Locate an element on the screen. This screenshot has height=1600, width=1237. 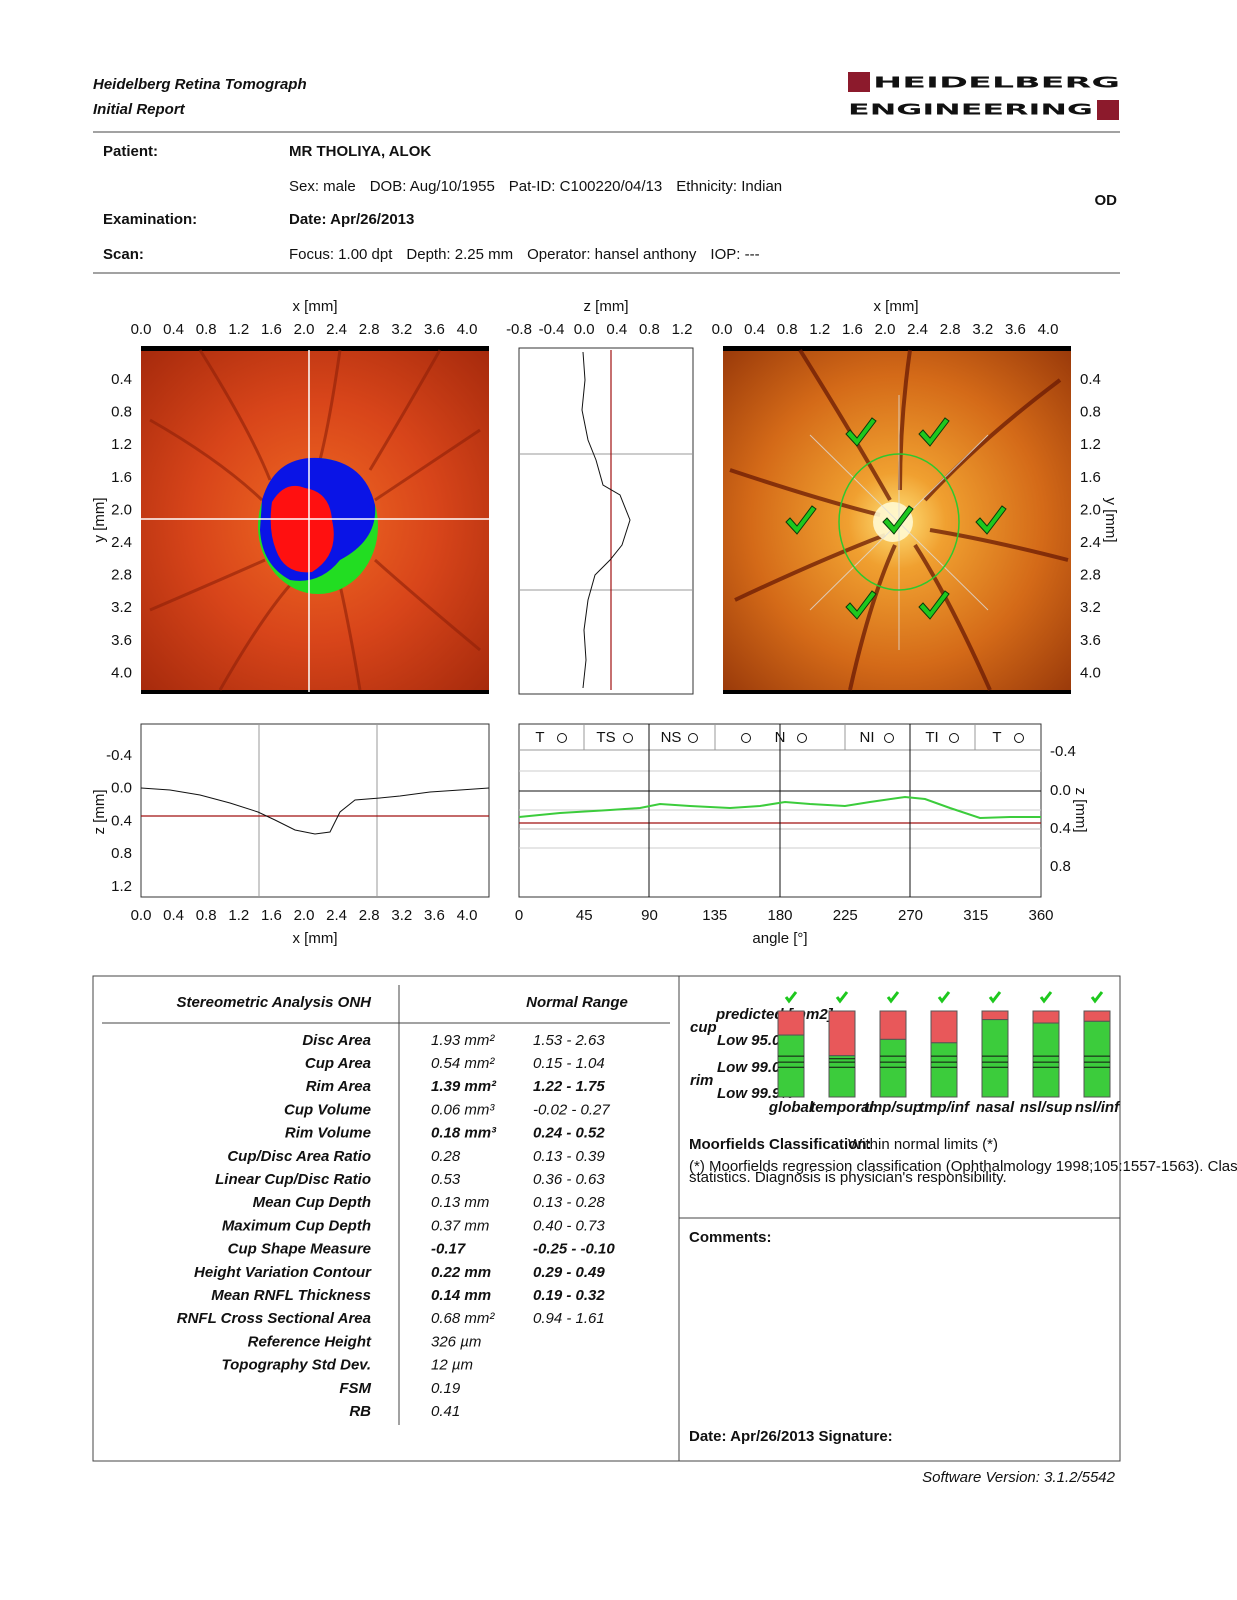
sector-label: NI is located at coordinates (867, 737).